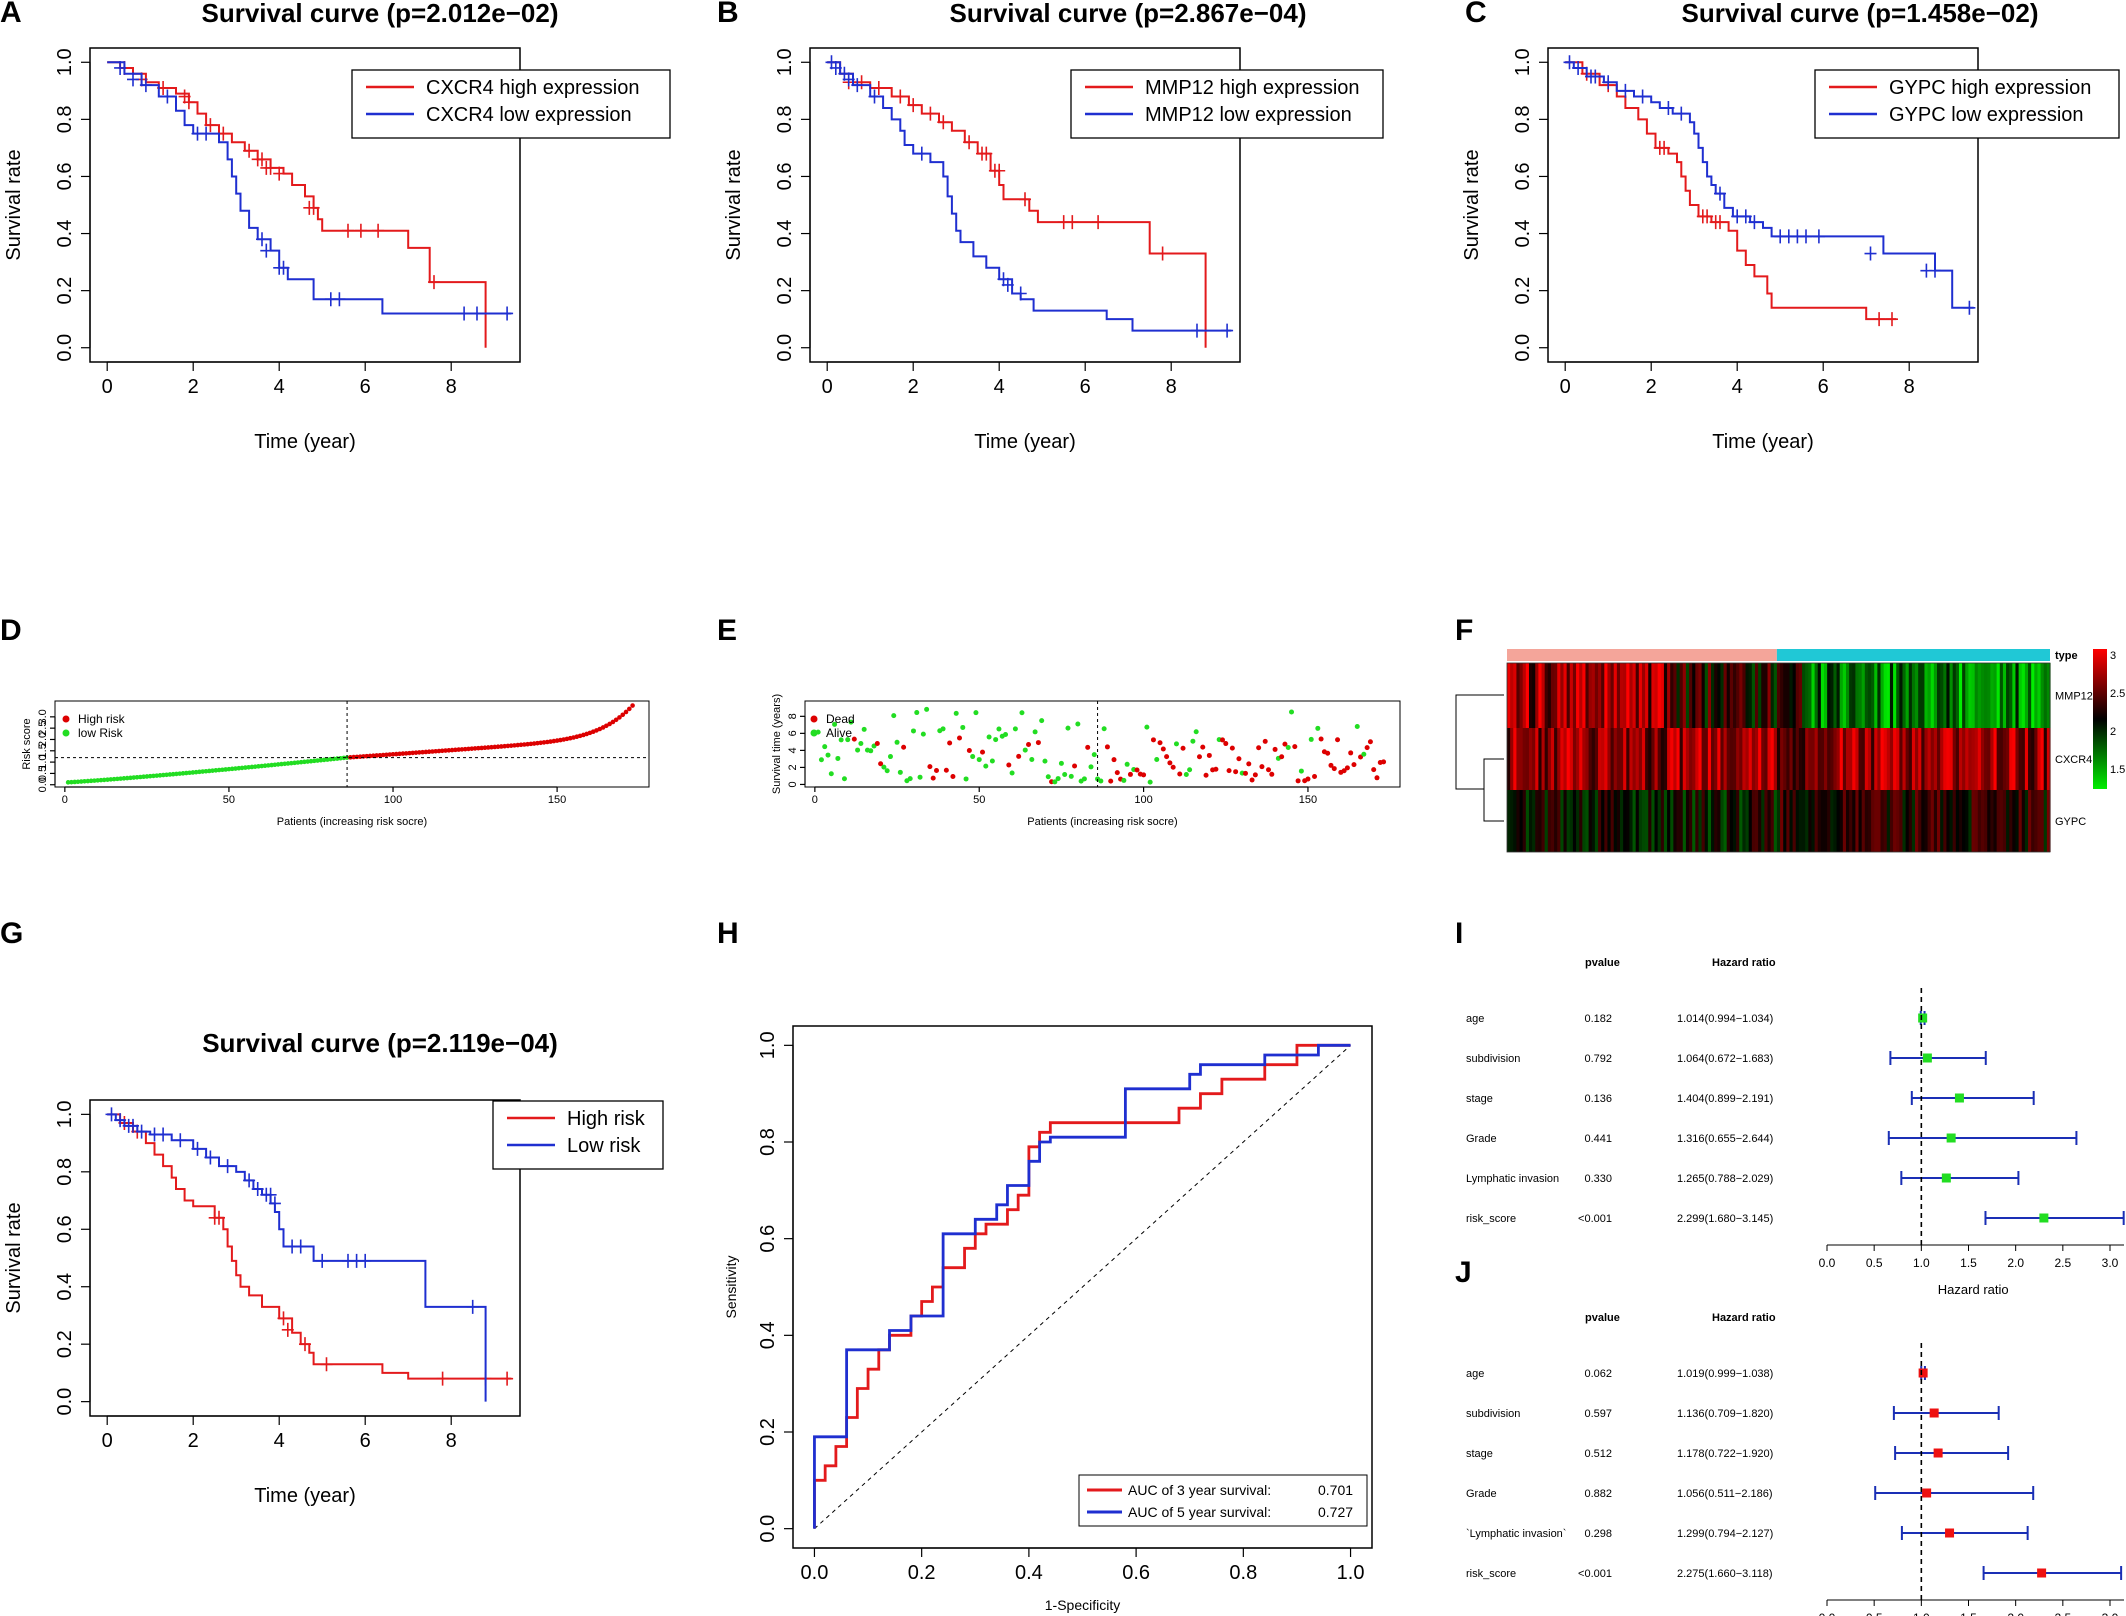  I want to click on y-tick-label: 0.6, so click(65, 177).